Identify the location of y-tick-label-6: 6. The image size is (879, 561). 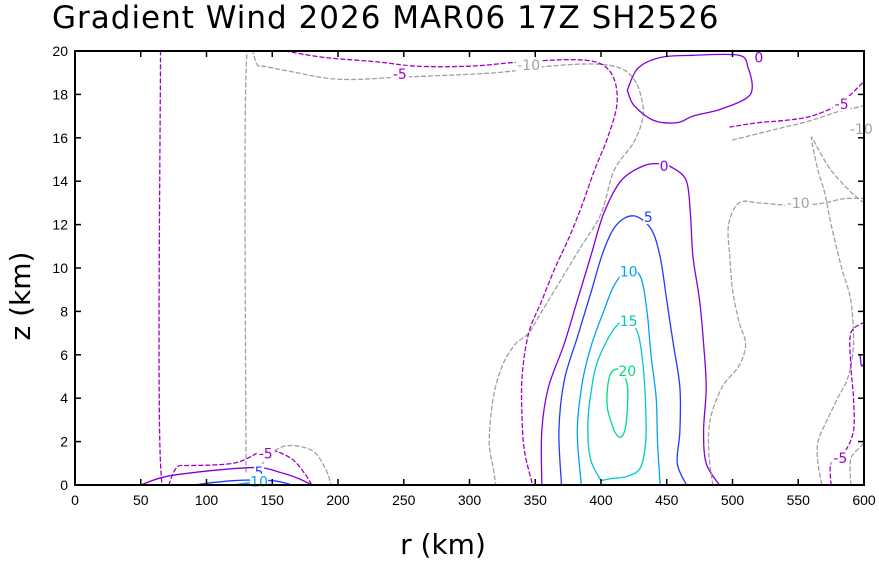
(64, 355).